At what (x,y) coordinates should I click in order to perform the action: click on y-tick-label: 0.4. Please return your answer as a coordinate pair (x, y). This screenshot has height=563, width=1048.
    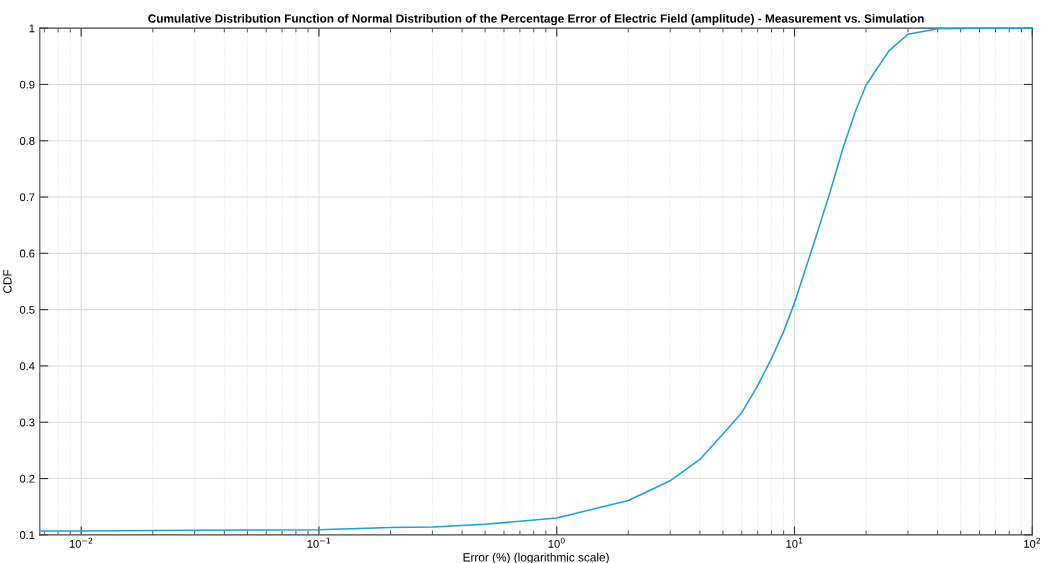
    Looking at the image, I should click on (27, 366).